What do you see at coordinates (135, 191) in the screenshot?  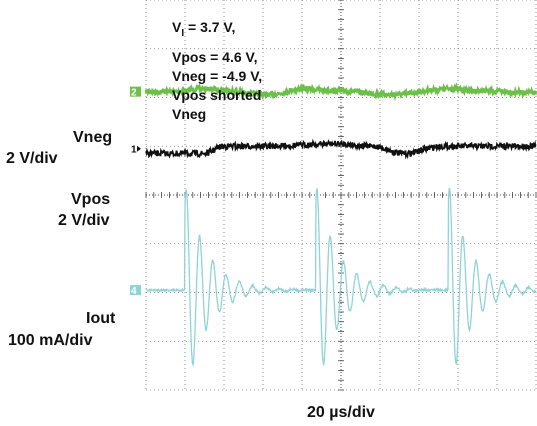 I see `channel-markers: 2 1 4` at bounding box center [135, 191].